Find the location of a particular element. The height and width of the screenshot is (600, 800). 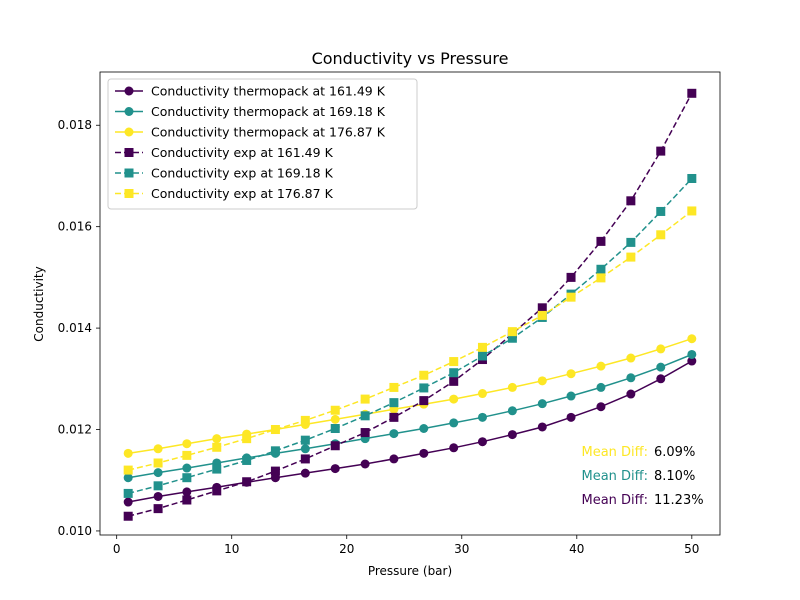

x-axis-label: Pressure (bar) is located at coordinates (410, 571).